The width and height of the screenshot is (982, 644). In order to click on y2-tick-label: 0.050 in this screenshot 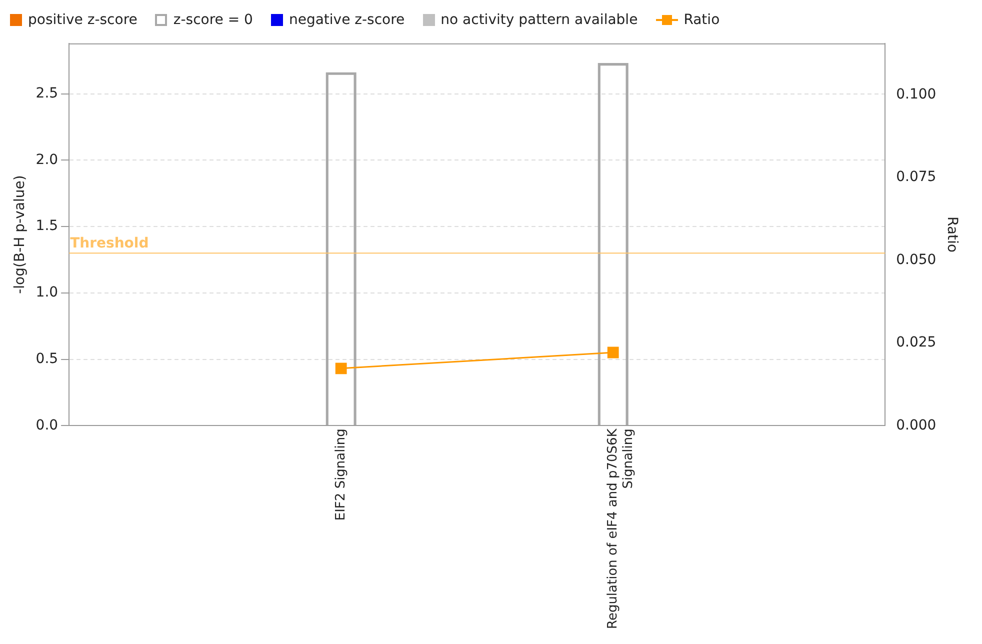, I will do `click(916, 260)`.